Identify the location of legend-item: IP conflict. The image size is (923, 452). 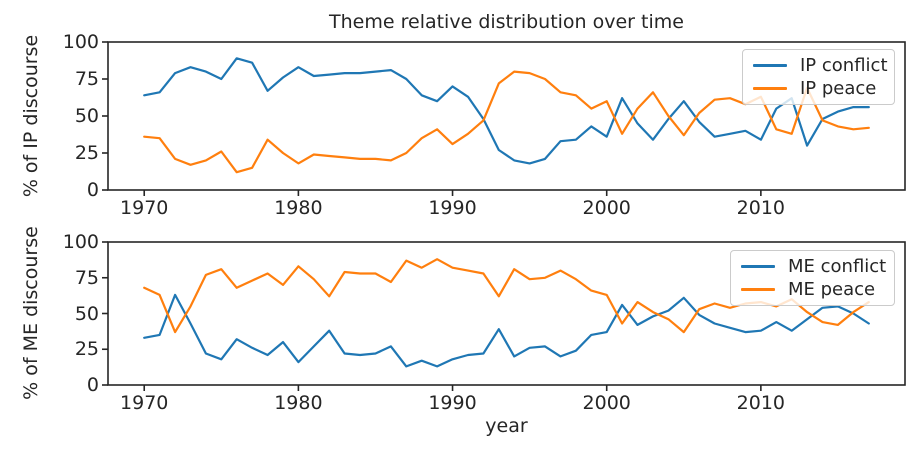
(820, 65).